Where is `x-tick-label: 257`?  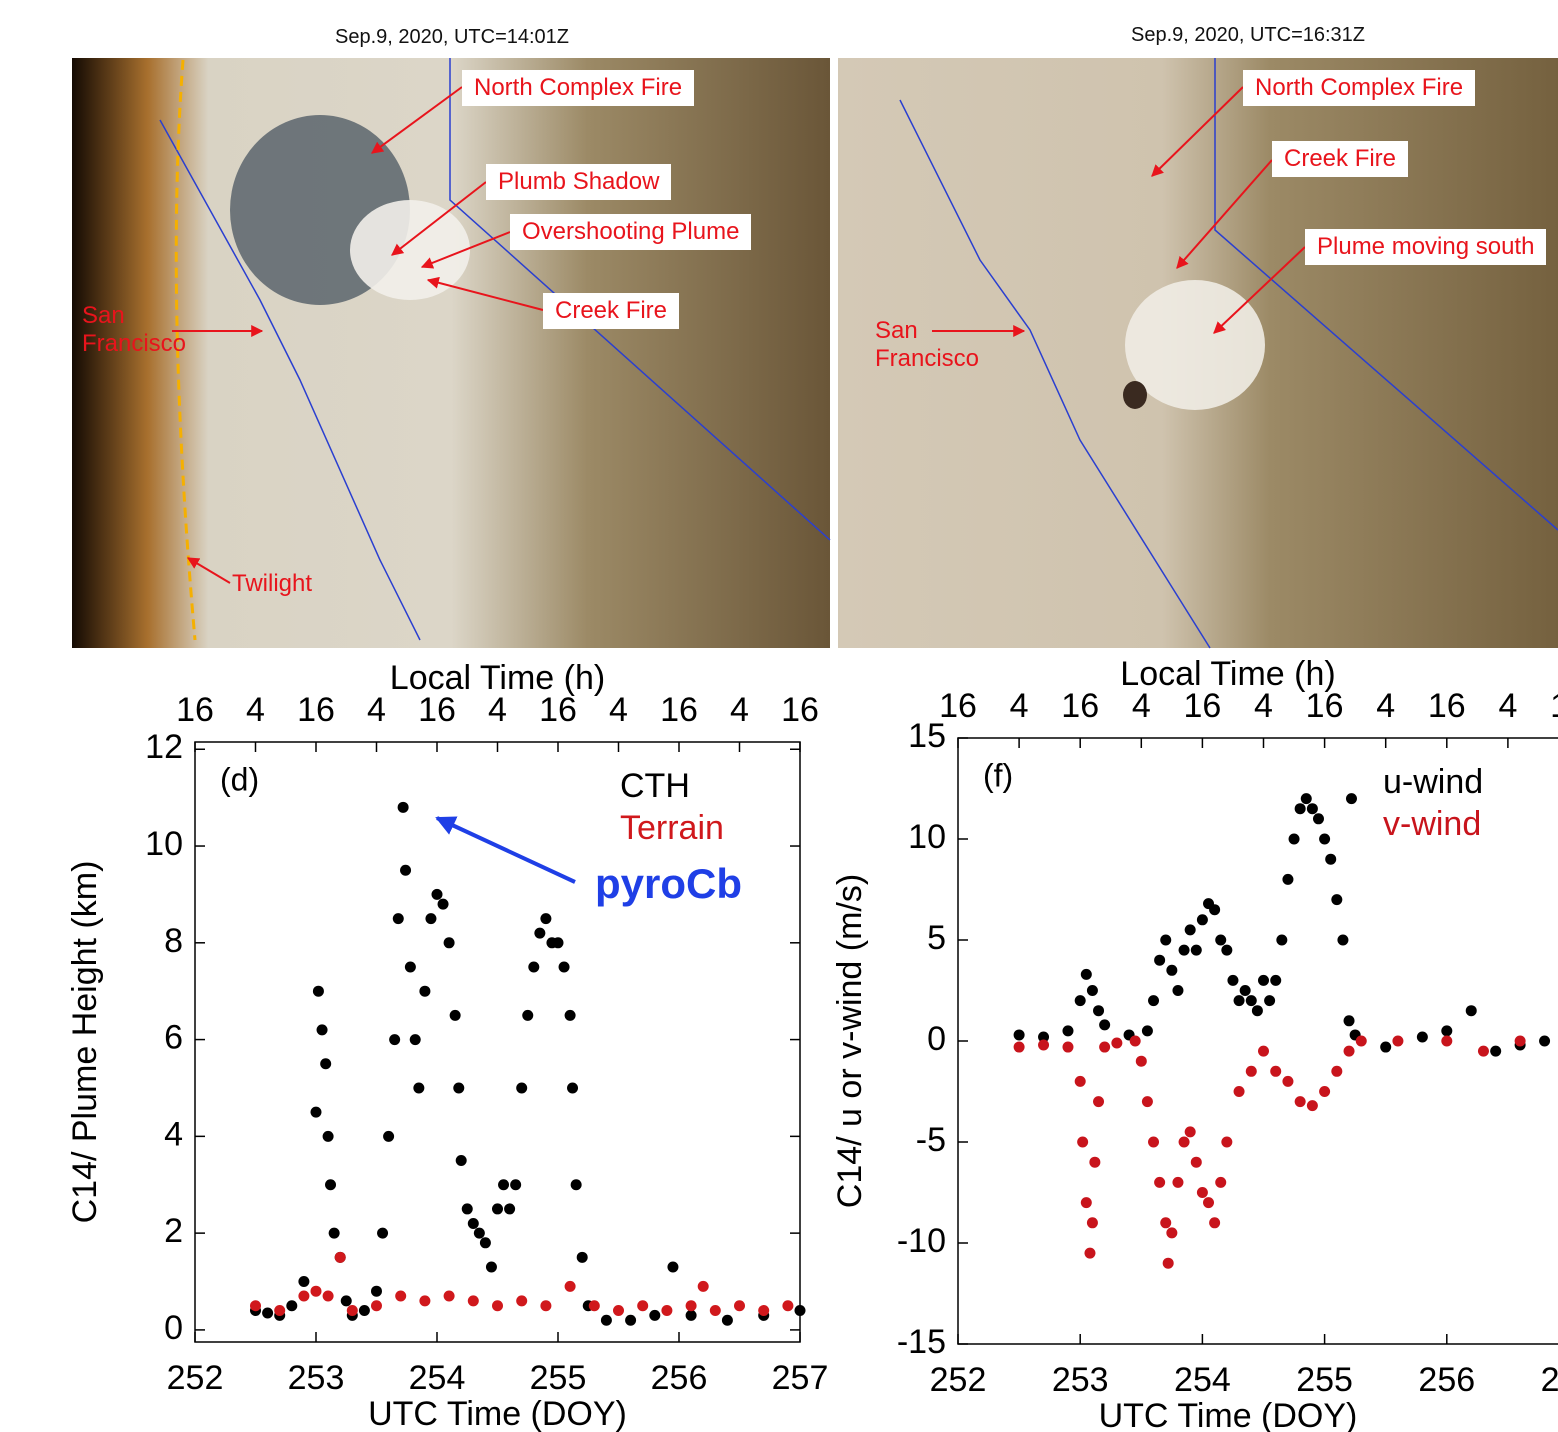 x-tick-label: 257 is located at coordinates (800, 1378).